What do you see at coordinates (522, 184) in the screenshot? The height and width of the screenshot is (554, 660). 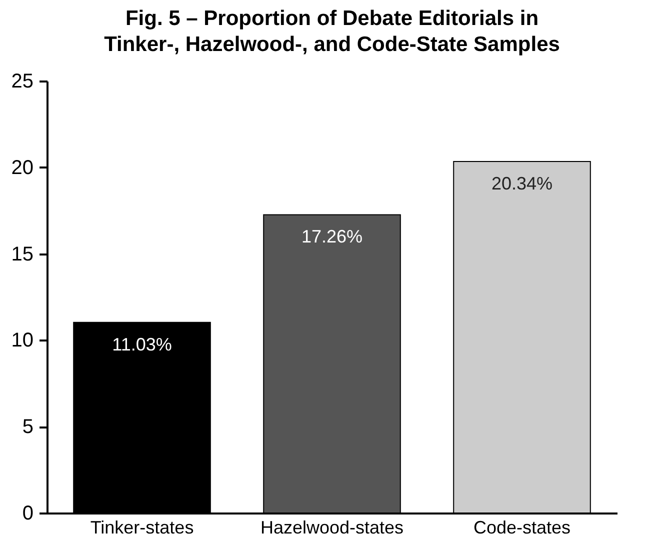 I see `data-label: 20.34%` at bounding box center [522, 184].